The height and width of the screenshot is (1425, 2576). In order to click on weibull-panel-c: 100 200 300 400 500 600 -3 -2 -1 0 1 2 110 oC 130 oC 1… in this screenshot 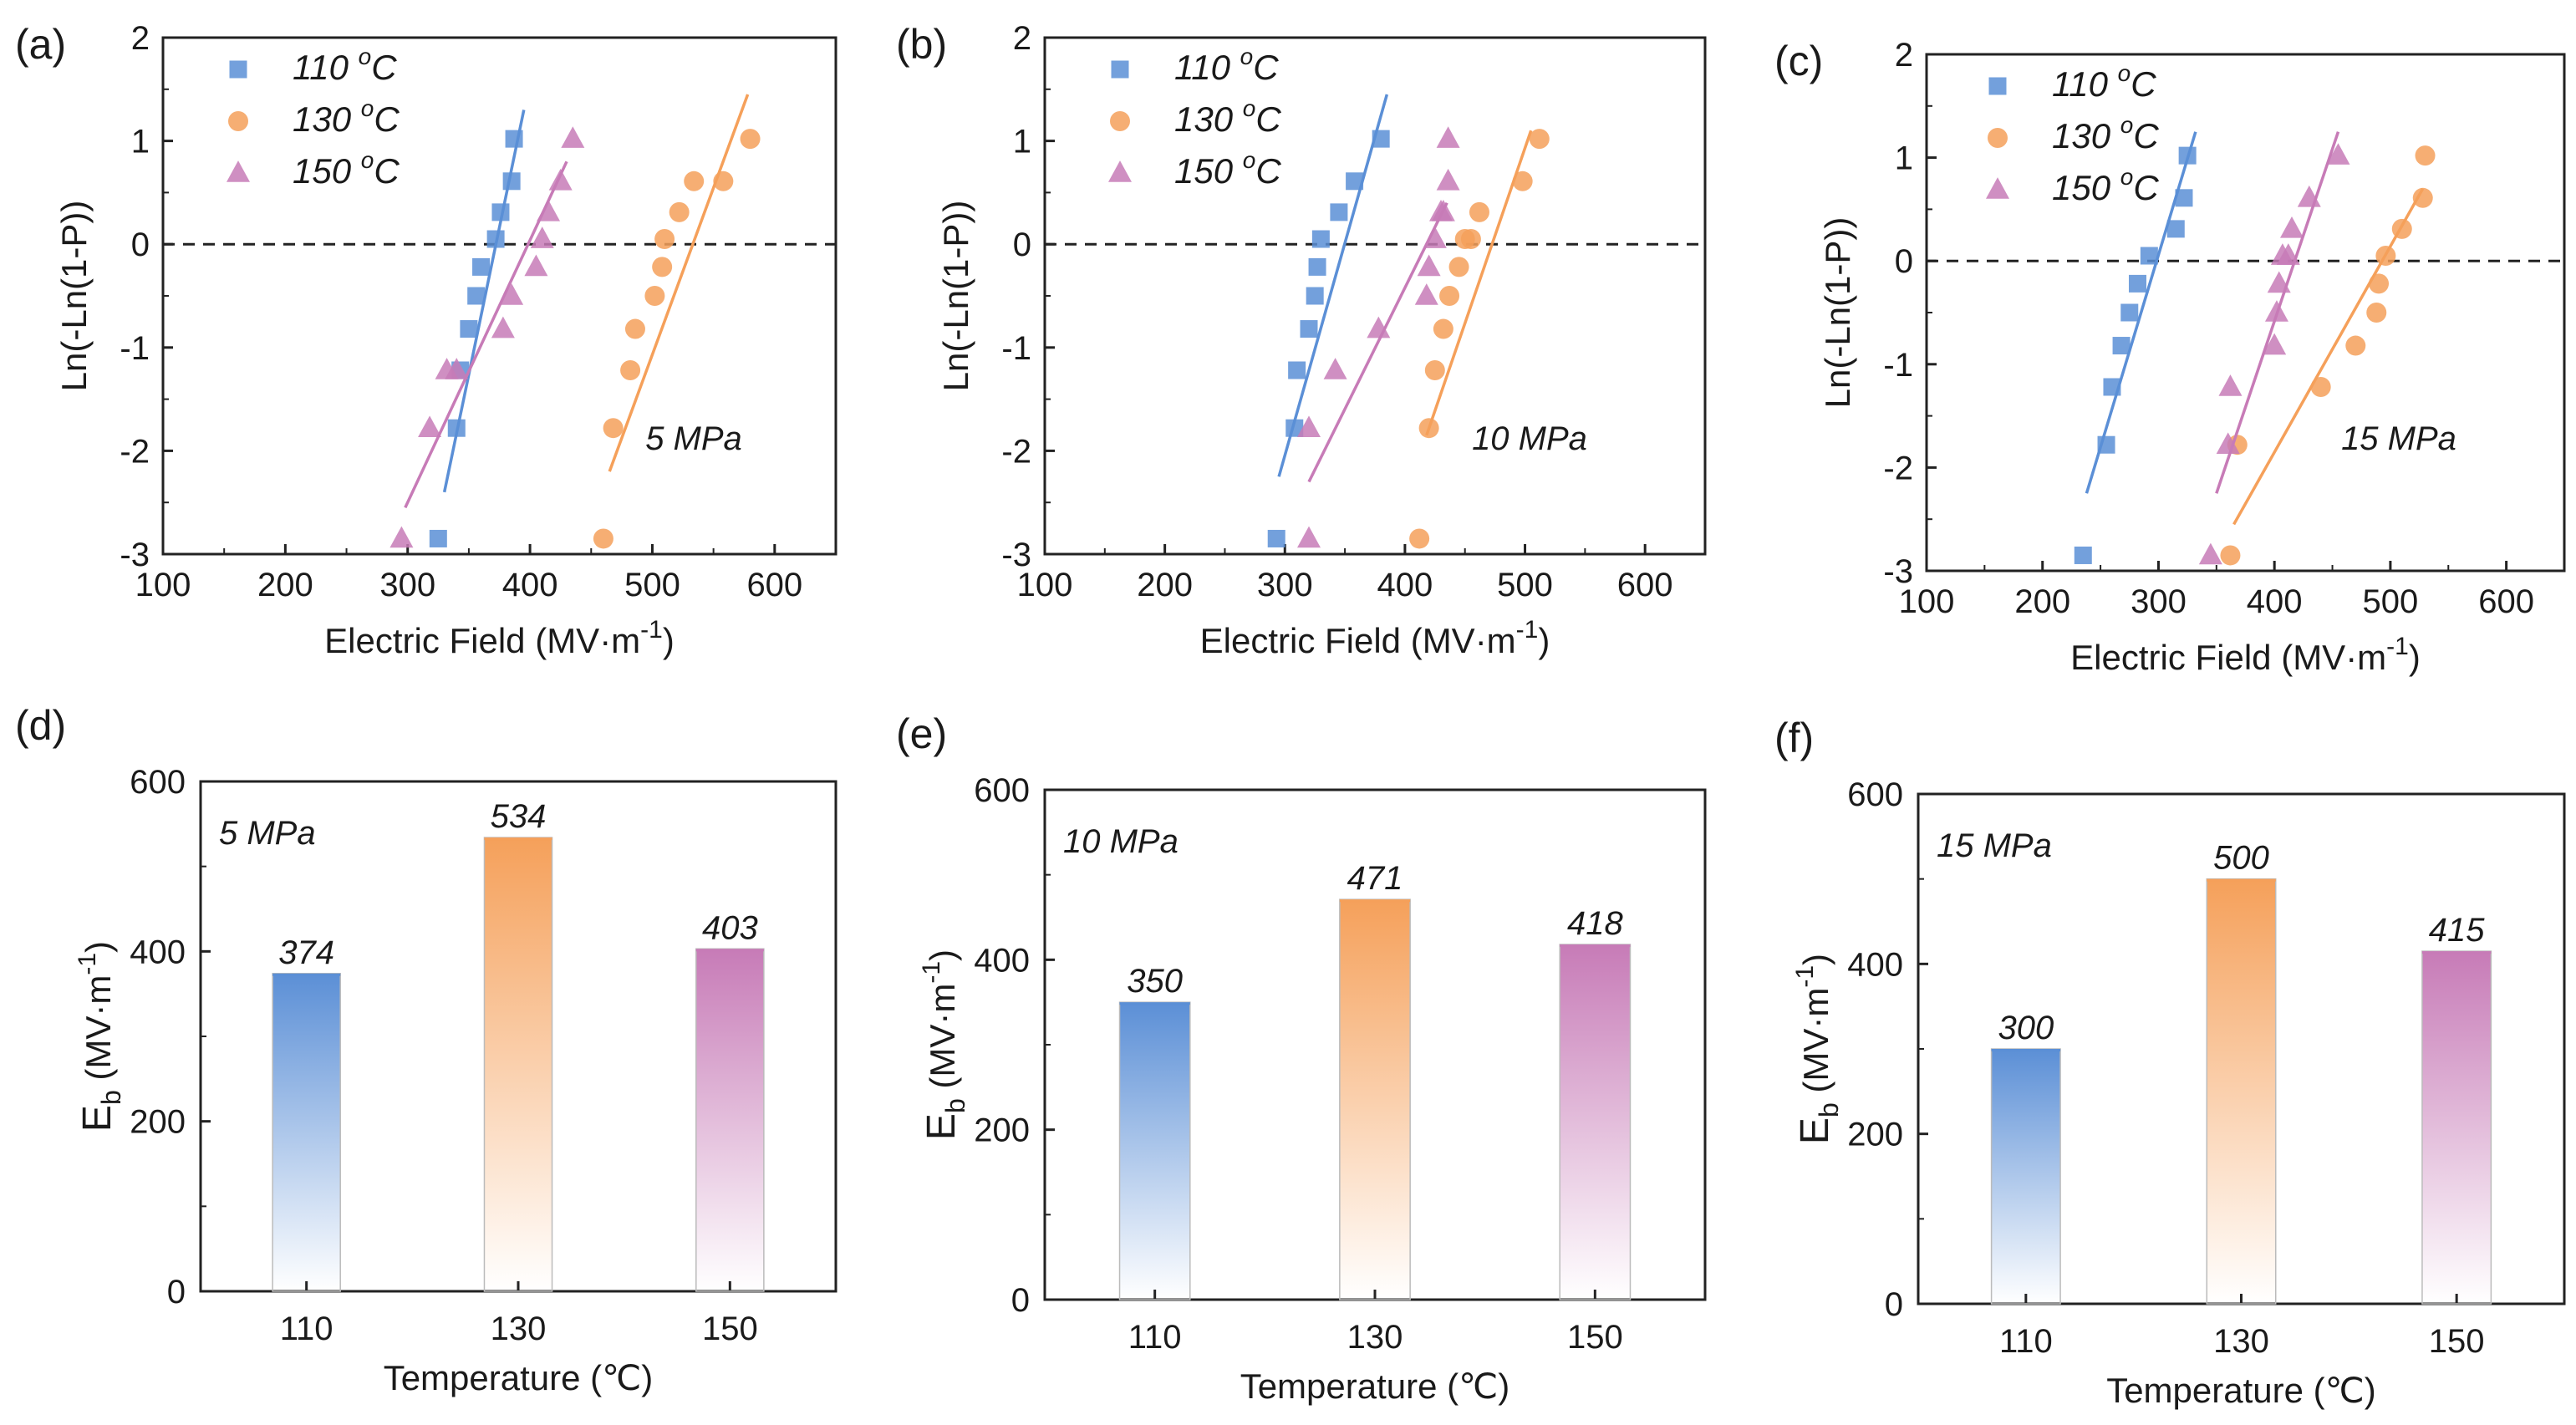, I will do `click(2170, 357)`.